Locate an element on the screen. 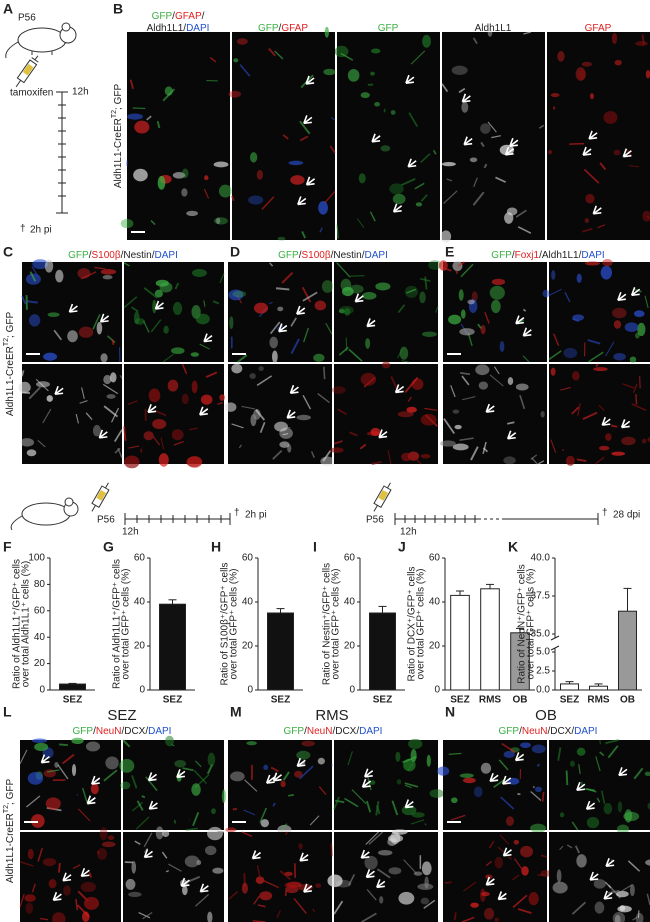 Image resolution: width=650 pixels, height=922 pixels. stain-label: GFP/GFAP is located at coordinates (283, 28).